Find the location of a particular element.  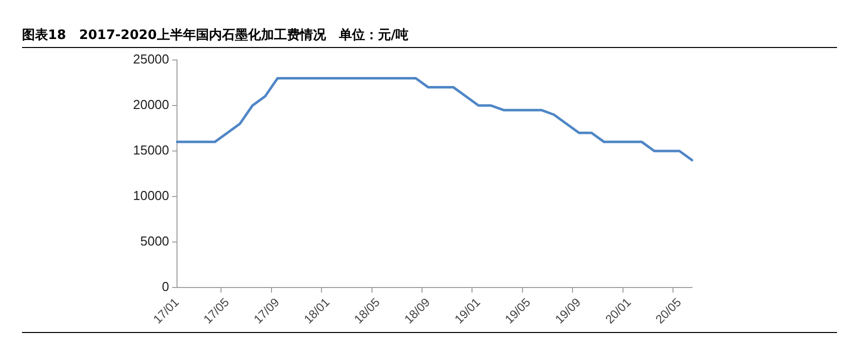

y-tick-label: 20000 is located at coordinates (151, 104).